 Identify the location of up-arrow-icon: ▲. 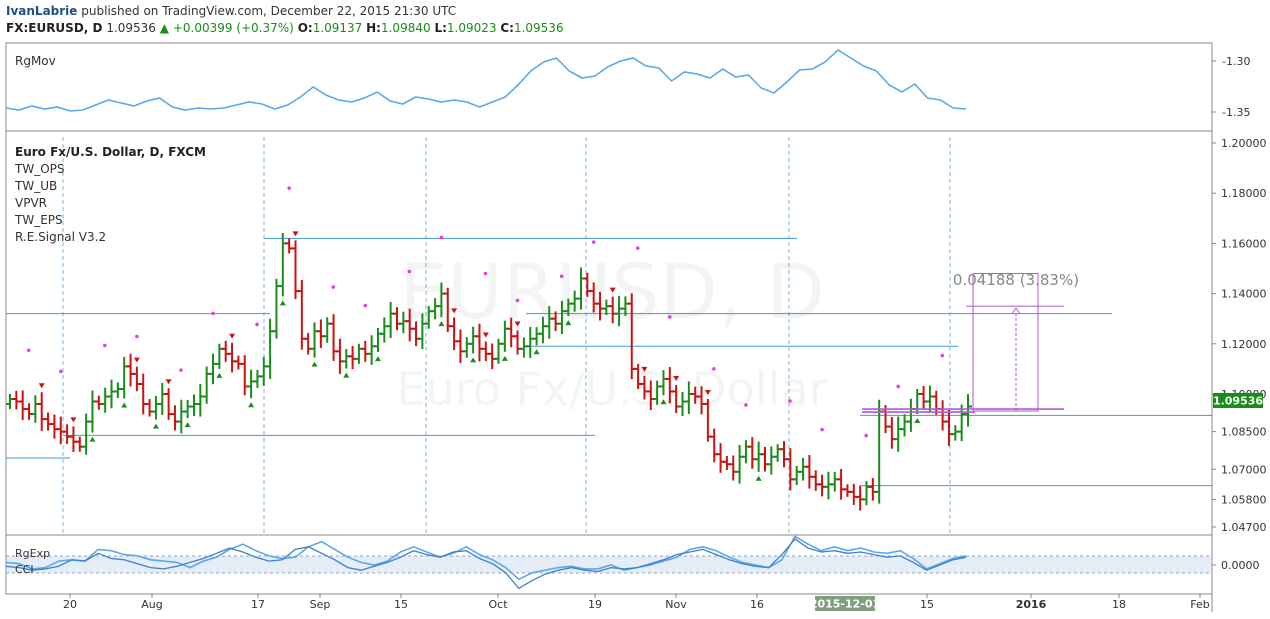
(164, 28).